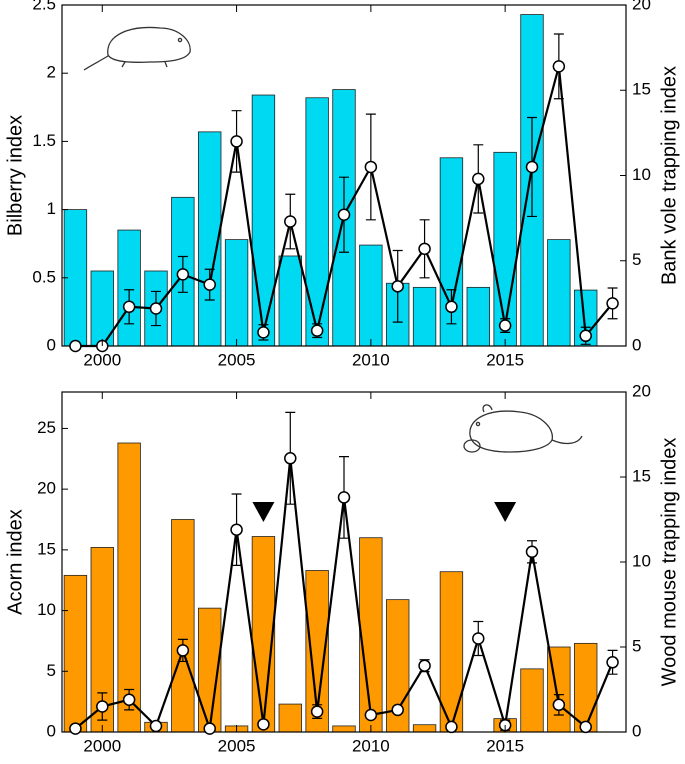 Image resolution: width=685 pixels, height=764 pixels. Describe the element at coordinates (46, 488) in the screenshot. I see `y-tick-label: 20` at that location.